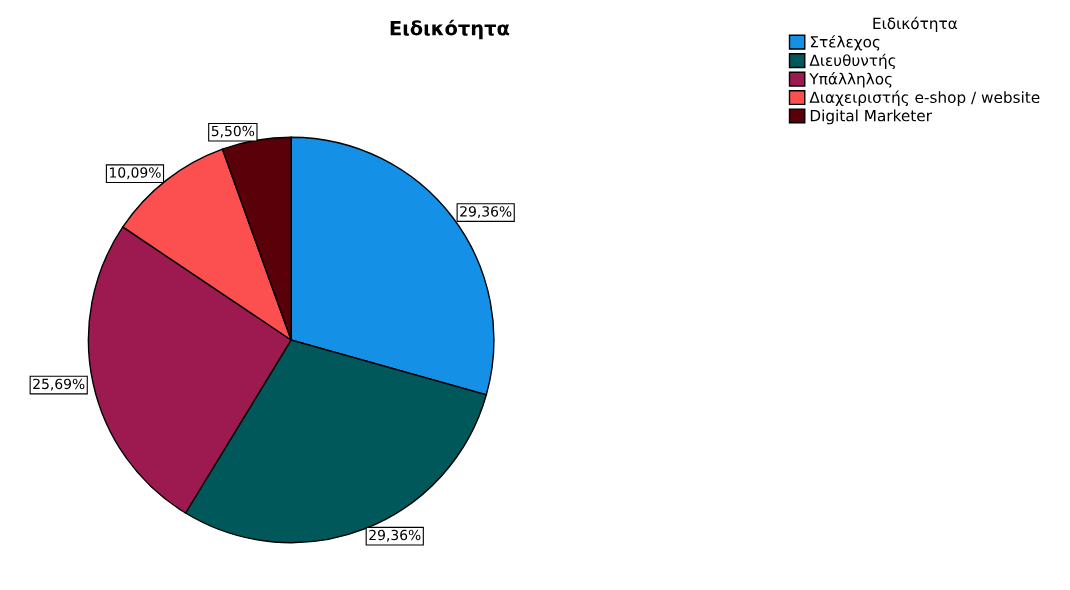 The height and width of the screenshot is (590, 1070). What do you see at coordinates (871, 117) in the screenshot?
I see `legend-label: Digital Marketer` at bounding box center [871, 117].